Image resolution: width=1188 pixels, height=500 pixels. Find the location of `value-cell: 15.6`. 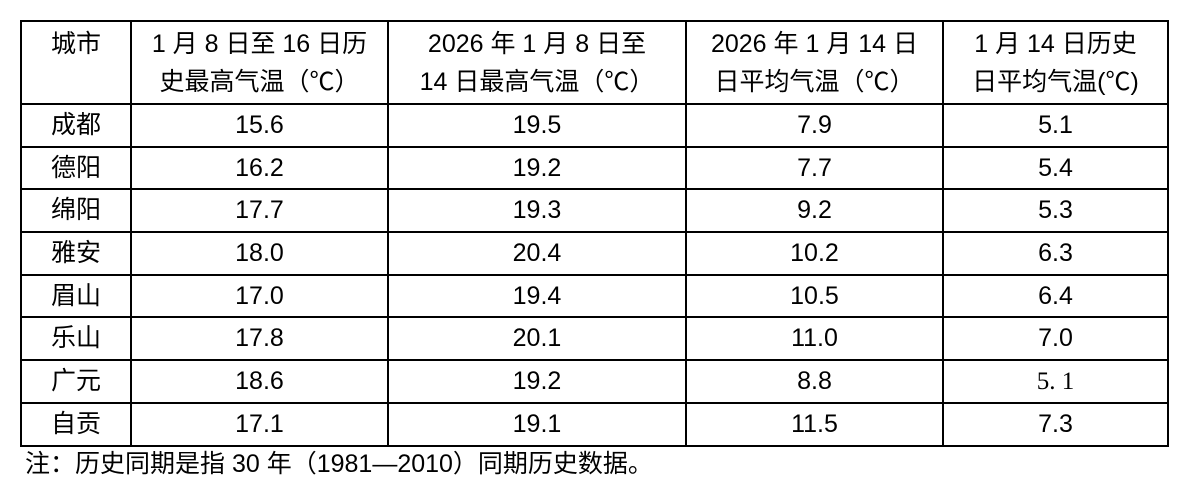

value-cell: 15.6 is located at coordinates (259, 125).